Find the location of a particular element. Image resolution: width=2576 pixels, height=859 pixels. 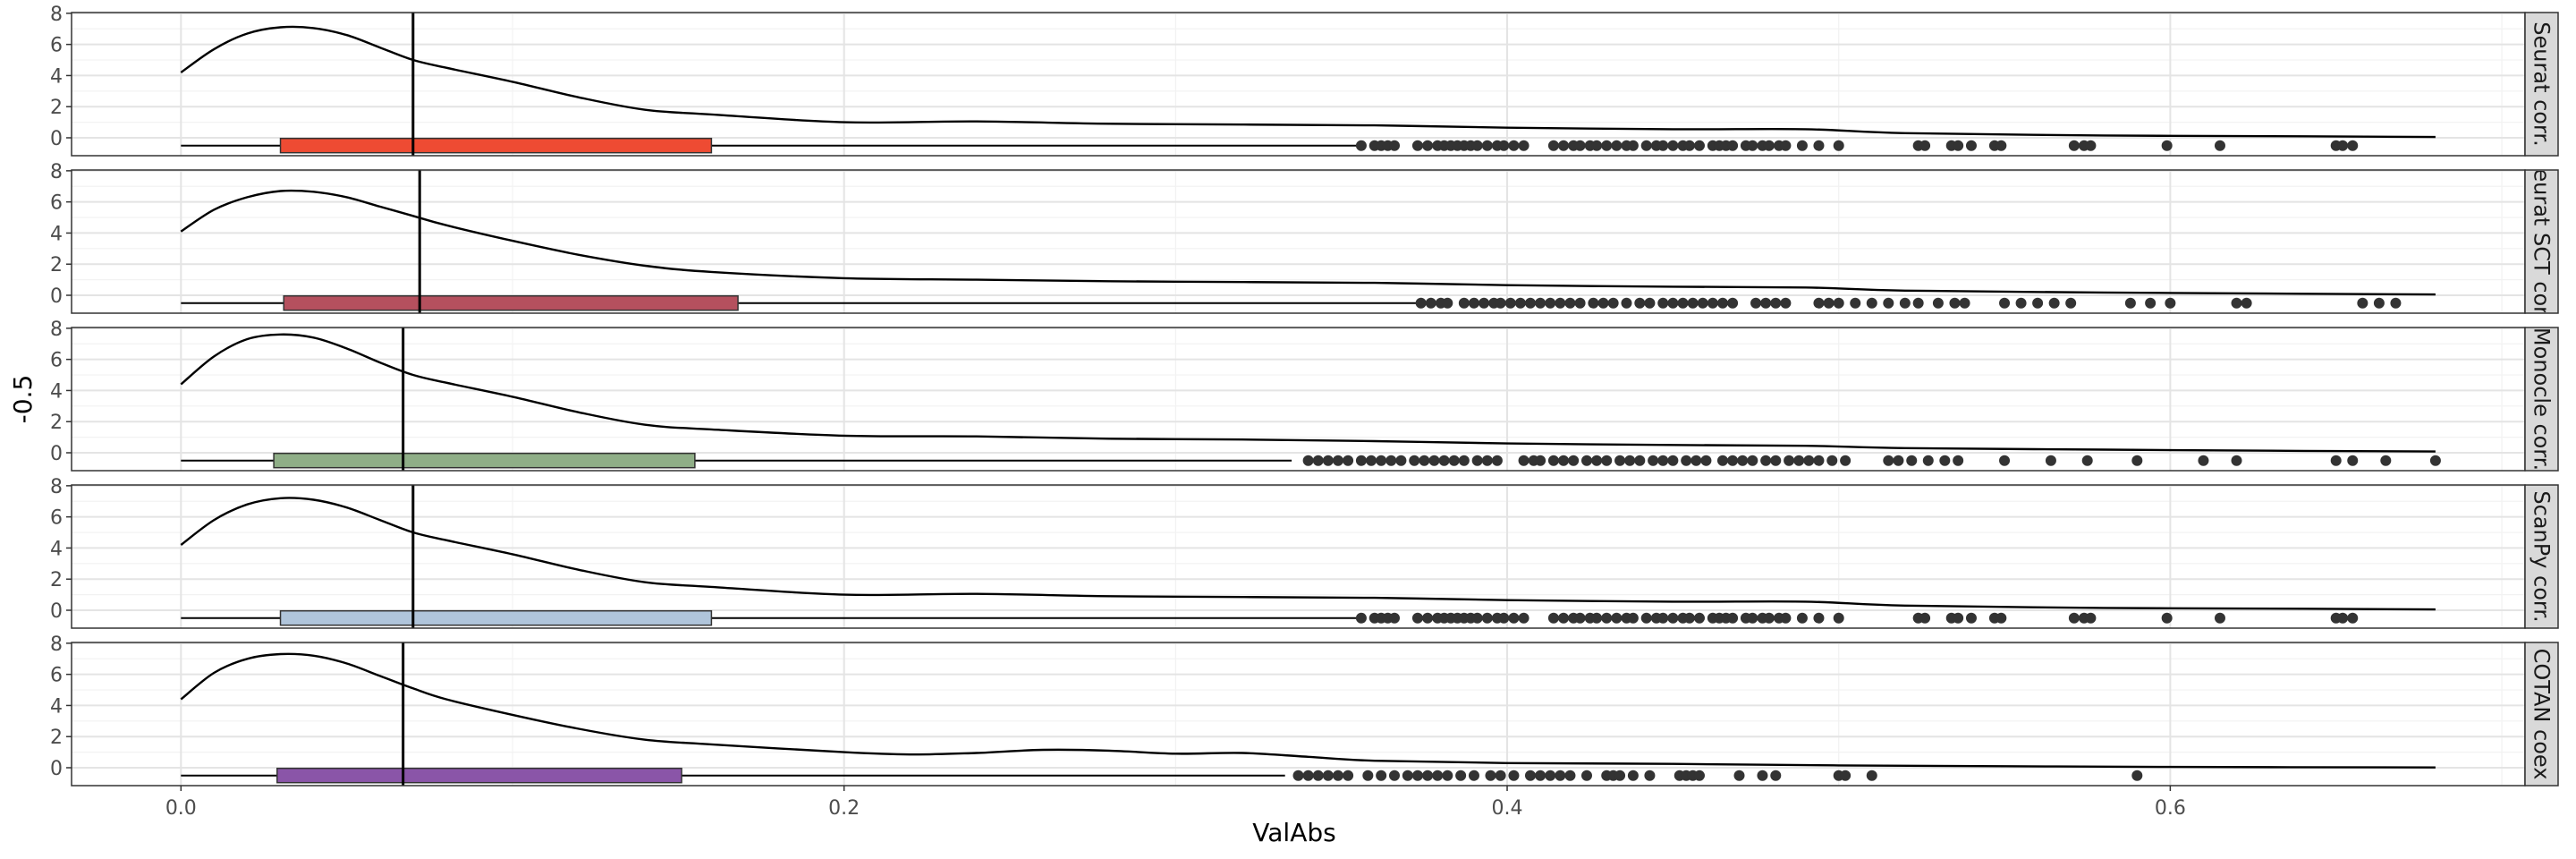

x-axis: 0.0 0.2 0.4 0.6 is located at coordinates (1175, 803).